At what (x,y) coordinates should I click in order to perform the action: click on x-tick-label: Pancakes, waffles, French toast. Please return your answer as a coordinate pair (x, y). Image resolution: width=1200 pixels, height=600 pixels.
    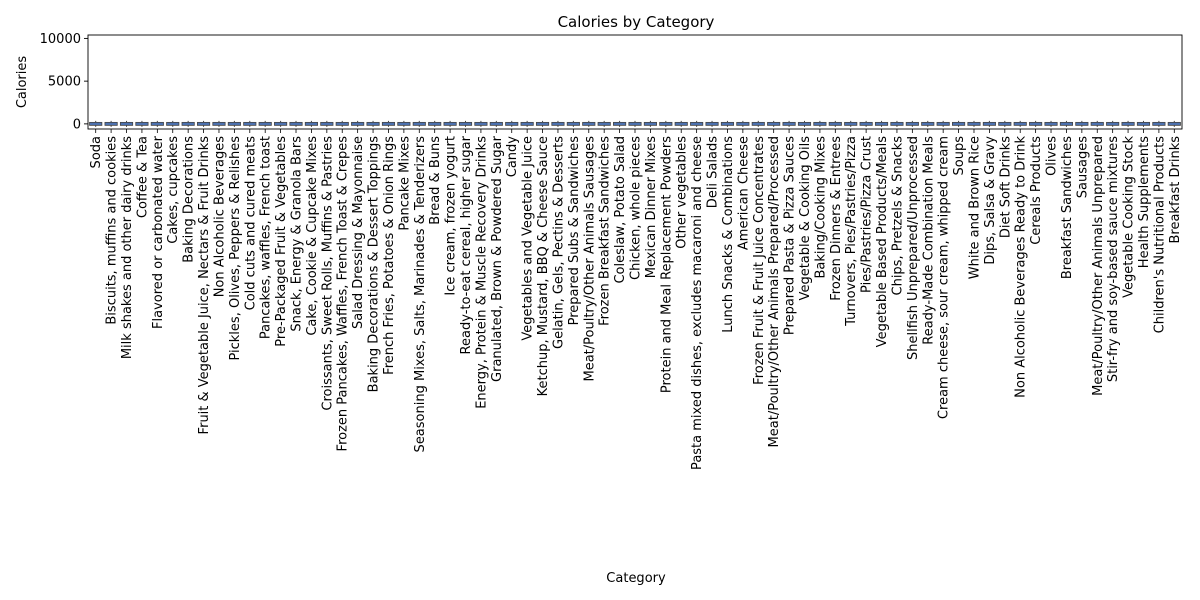
    Looking at the image, I should click on (266, 237).